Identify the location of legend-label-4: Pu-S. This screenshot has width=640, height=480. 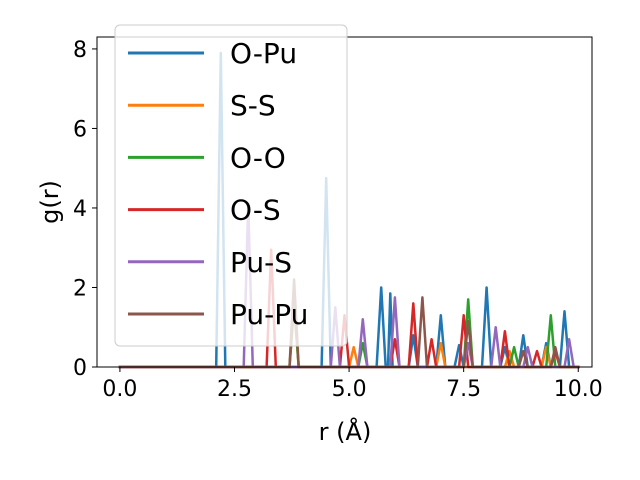
(261, 262).